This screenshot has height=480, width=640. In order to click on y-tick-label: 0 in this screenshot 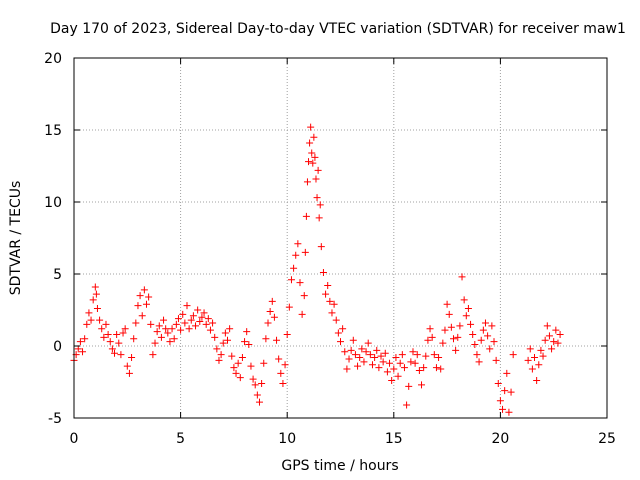, I will do `click(57, 347)`.